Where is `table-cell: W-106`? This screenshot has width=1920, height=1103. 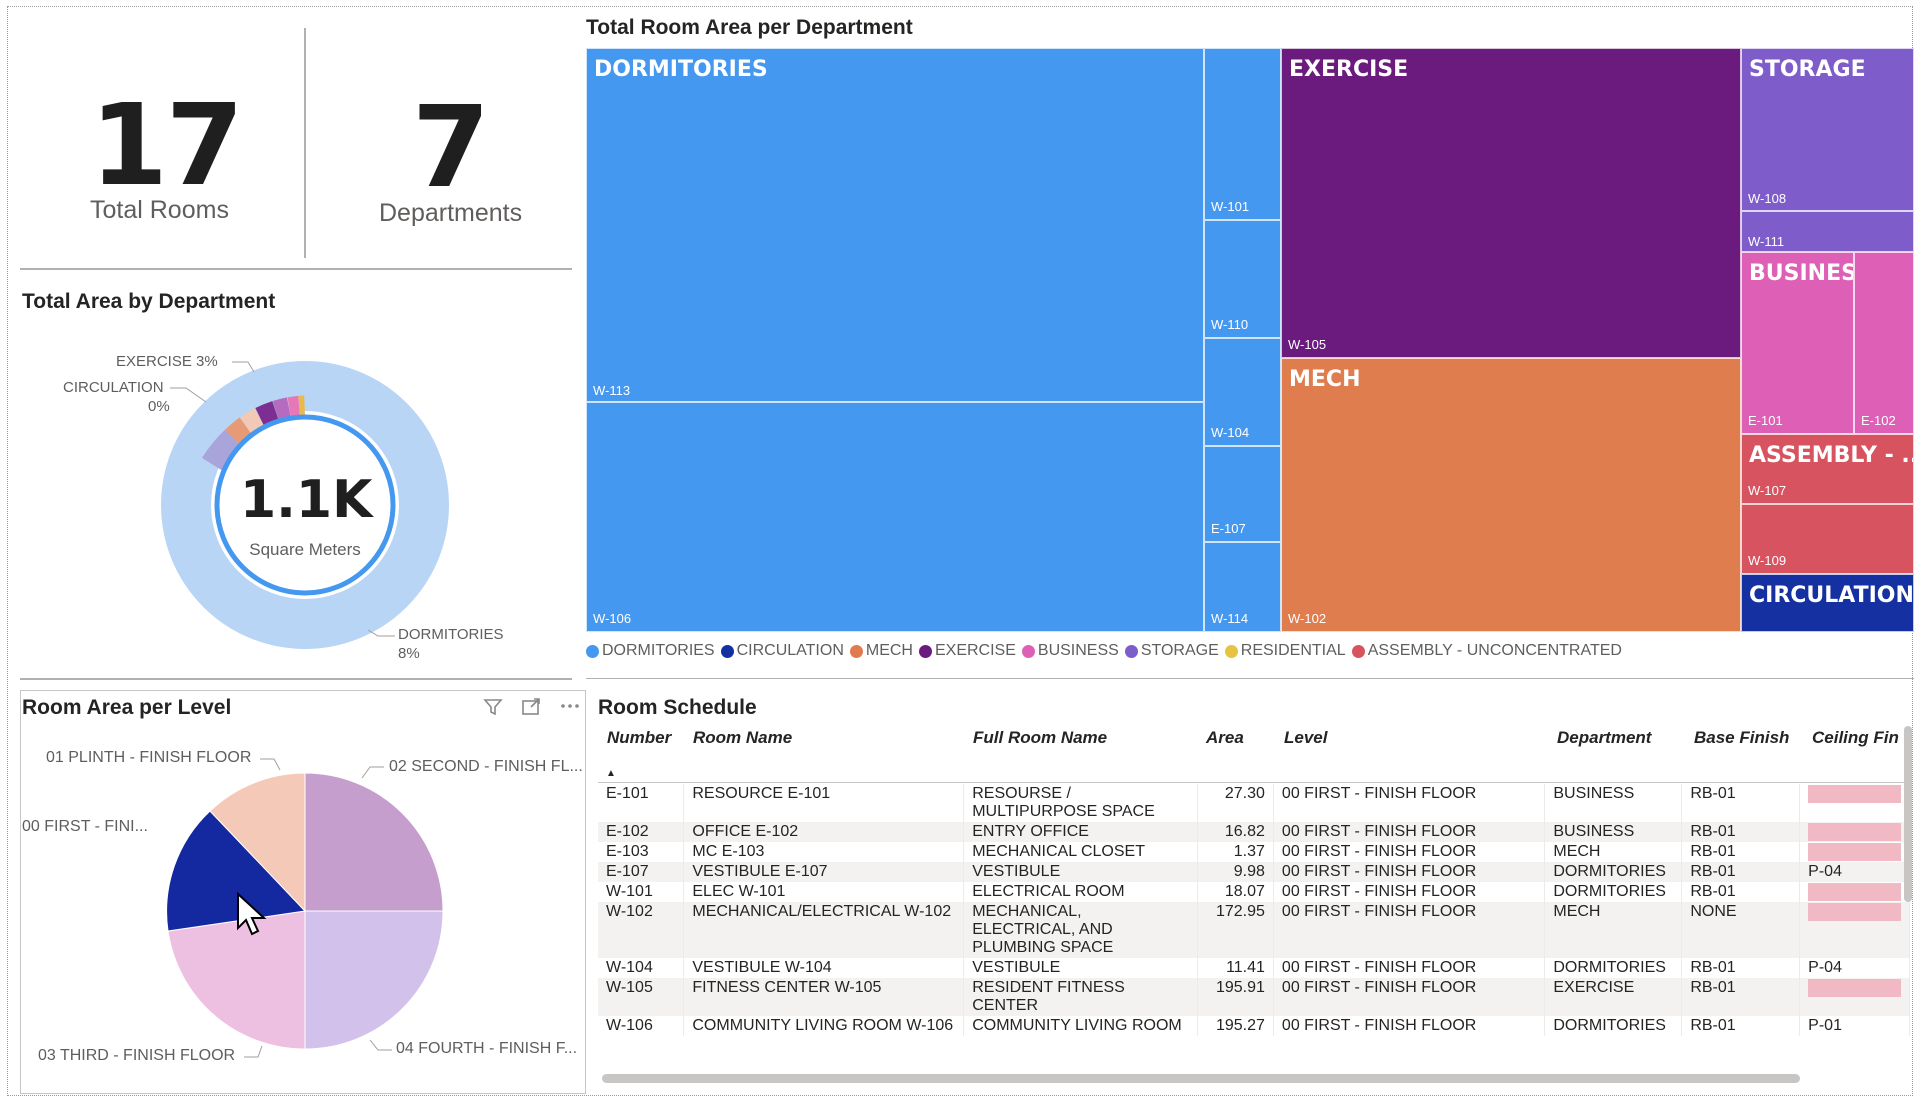 table-cell: W-106 is located at coordinates (641, 1026).